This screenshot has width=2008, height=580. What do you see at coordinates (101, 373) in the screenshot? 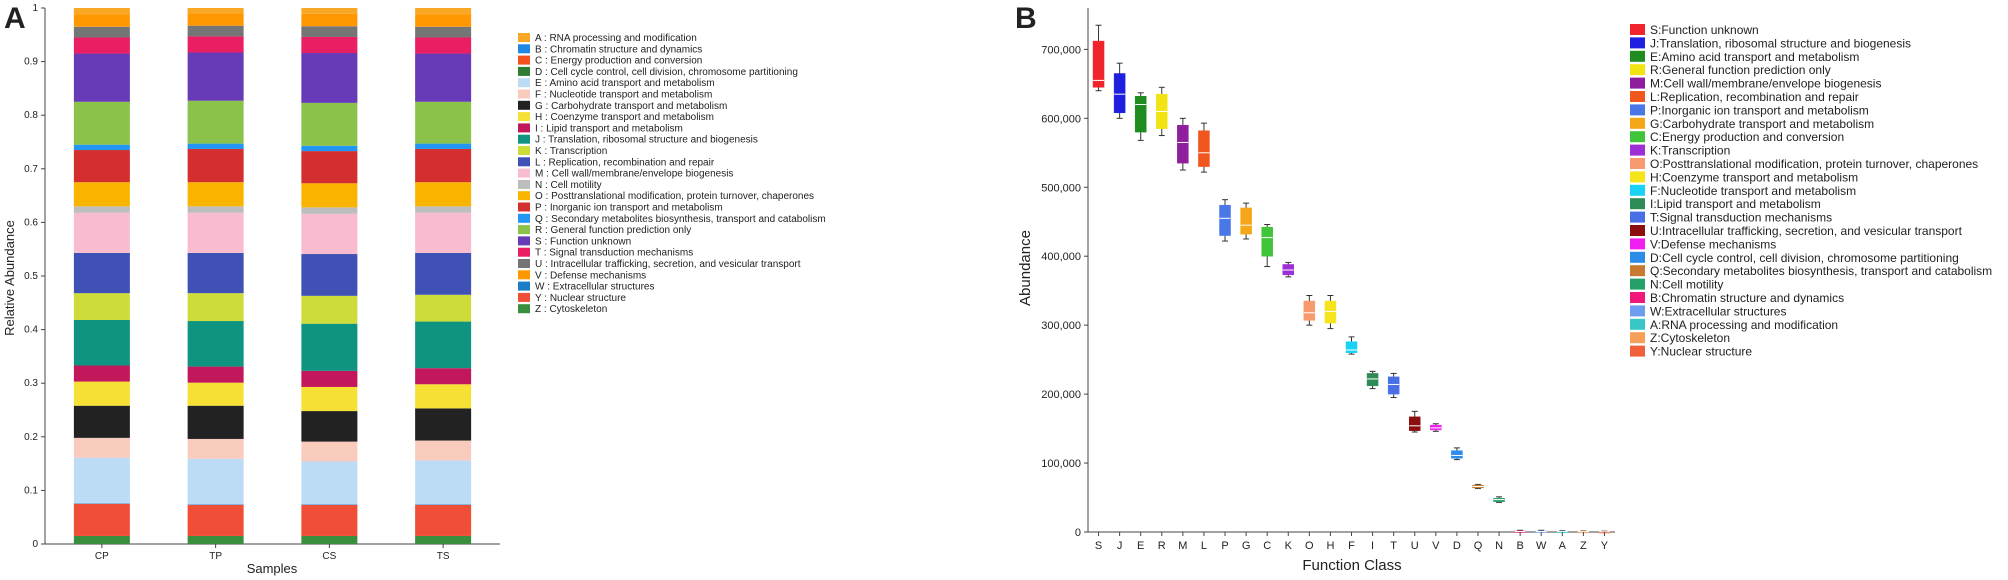
I see `bar-segment-i` at bounding box center [101, 373].